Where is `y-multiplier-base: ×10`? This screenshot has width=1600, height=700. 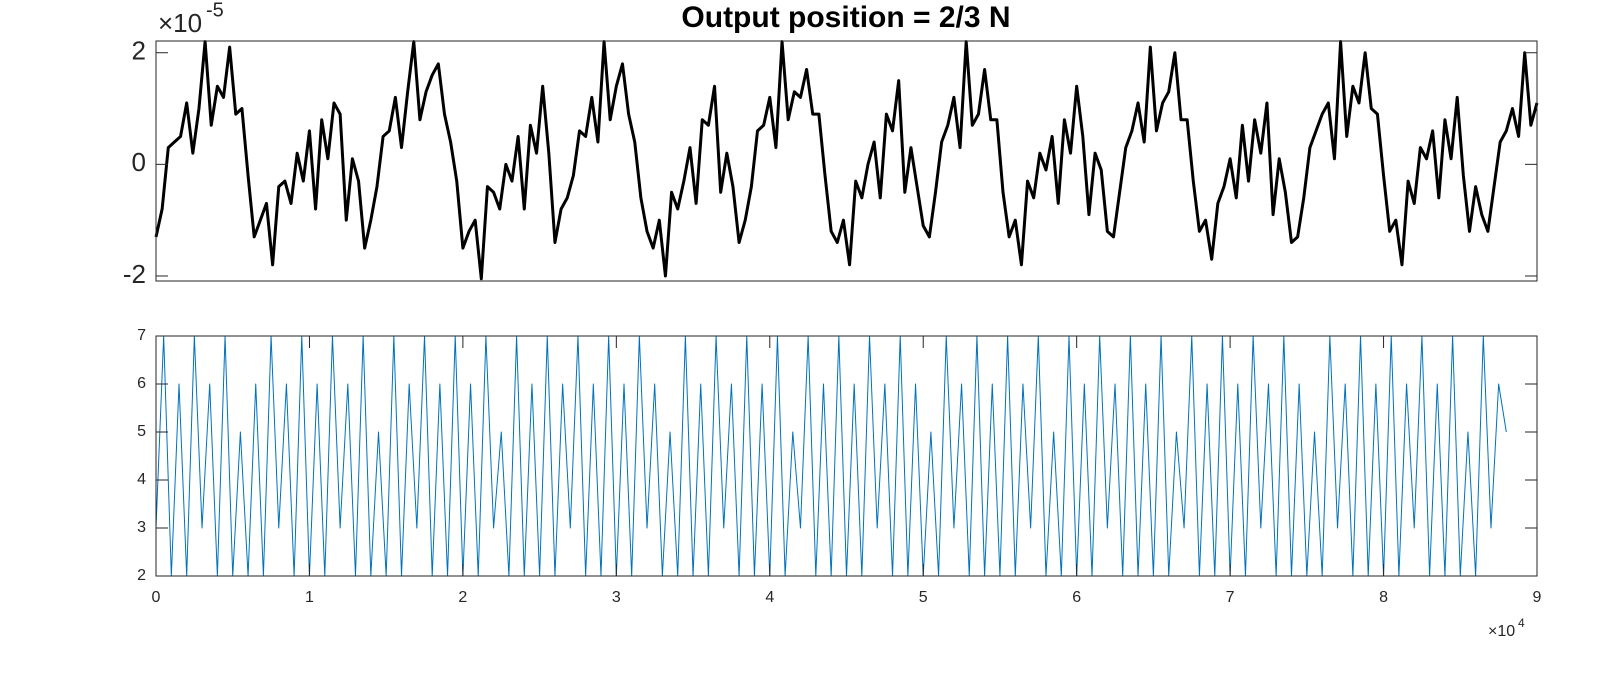 y-multiplier-base: ×10 is located at coordinates (180, 23).